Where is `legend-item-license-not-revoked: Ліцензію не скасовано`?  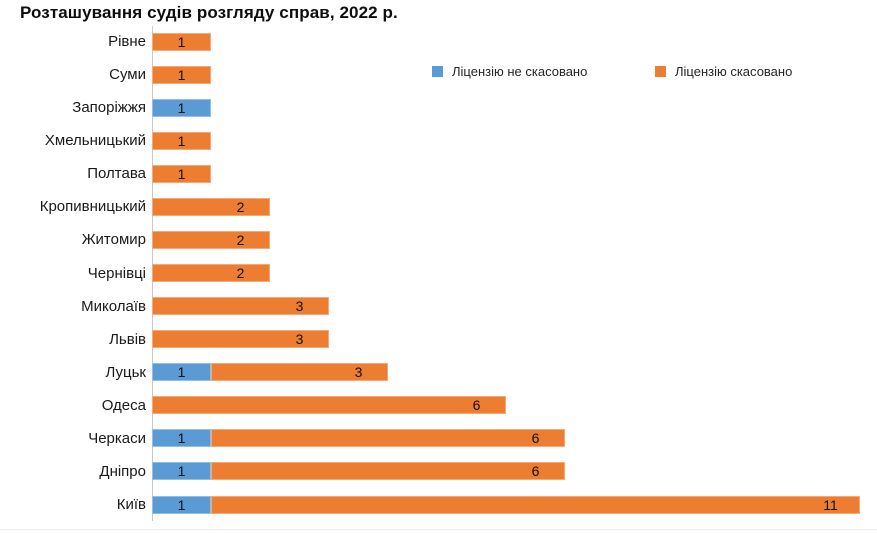
legend-item-license-not-revoked: Ліцензію не скасовано is located at coordinates (509, 71).